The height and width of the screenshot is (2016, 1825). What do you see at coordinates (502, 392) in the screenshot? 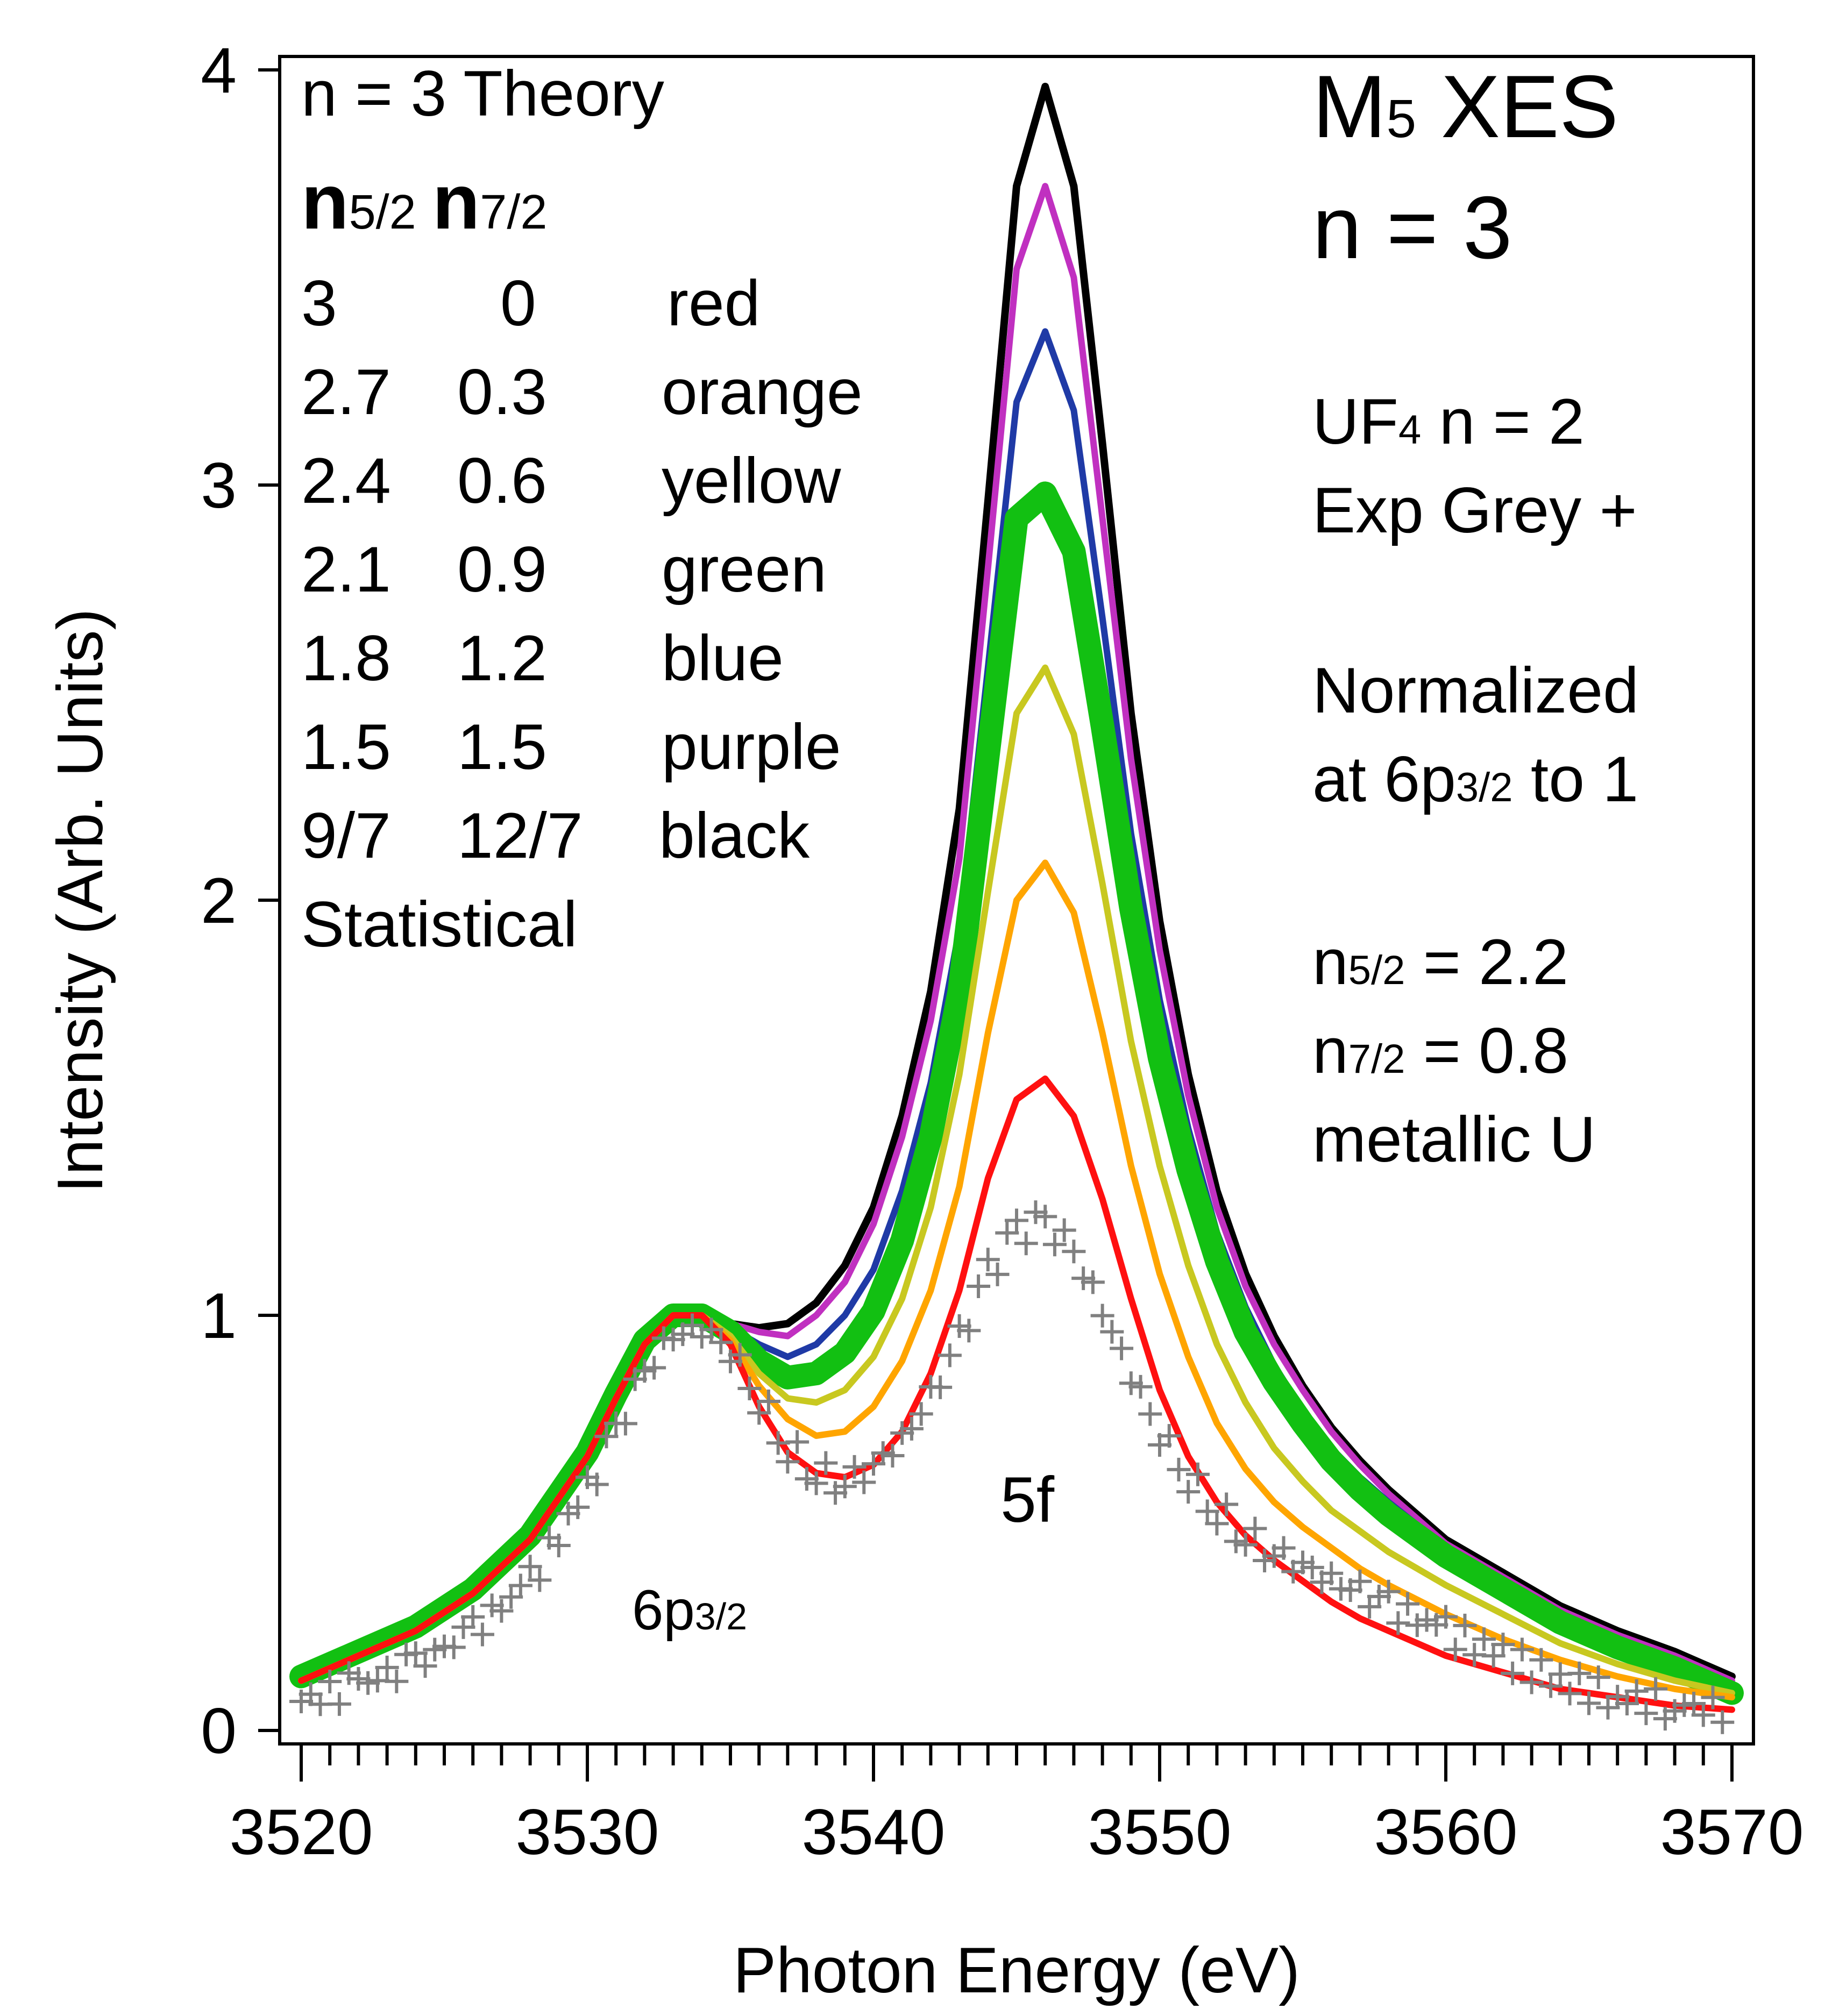
I see `legend-row-n72: 0.3` at bounding box center [502, 392].